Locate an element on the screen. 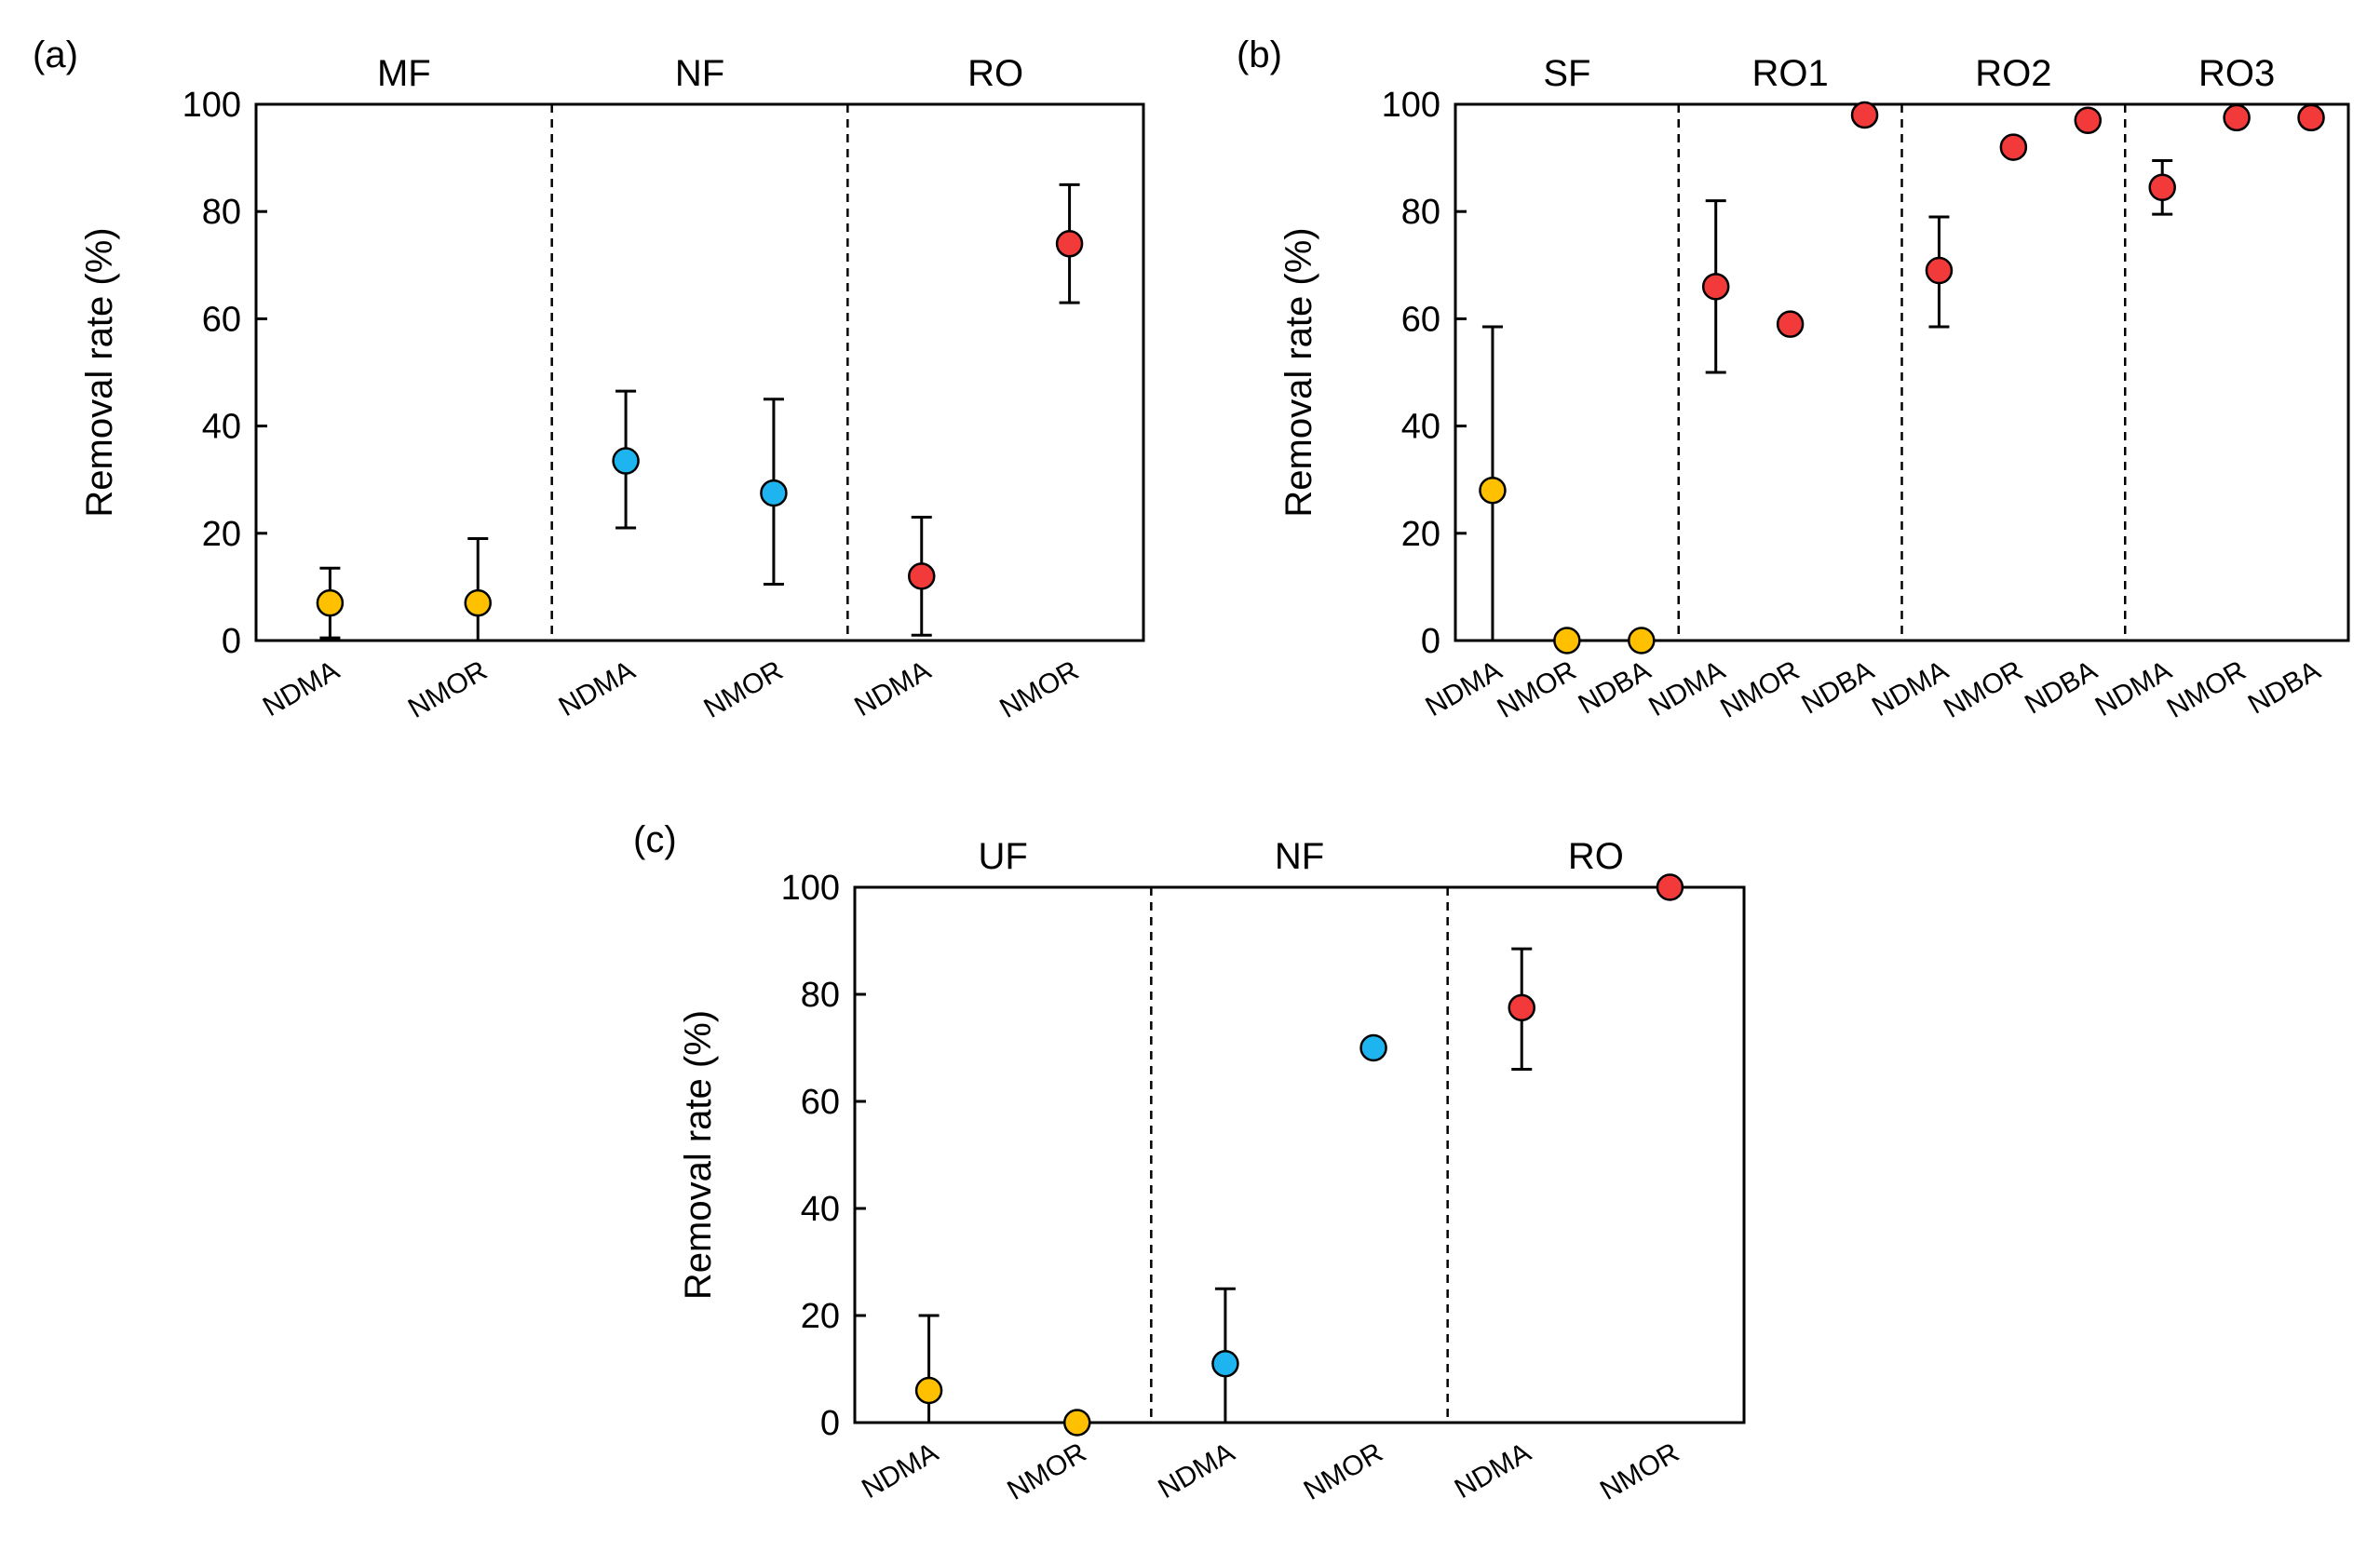 Image resolution: width=2380 pixels, height=1552 pixels. group-label: SF is located at coordinates (1566, 73).